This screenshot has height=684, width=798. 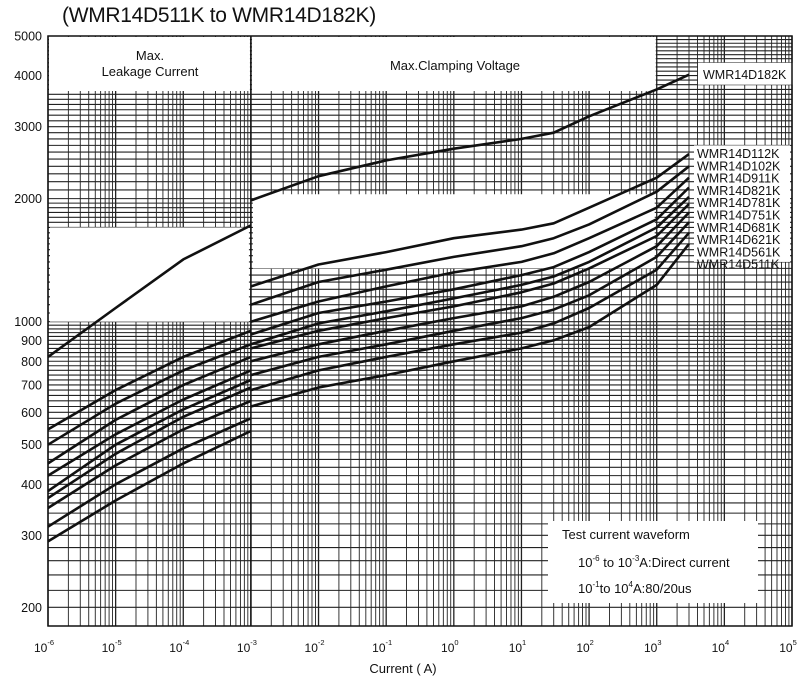 I want to click on series-label: WMR14D511K, so click(x=738, y=265).